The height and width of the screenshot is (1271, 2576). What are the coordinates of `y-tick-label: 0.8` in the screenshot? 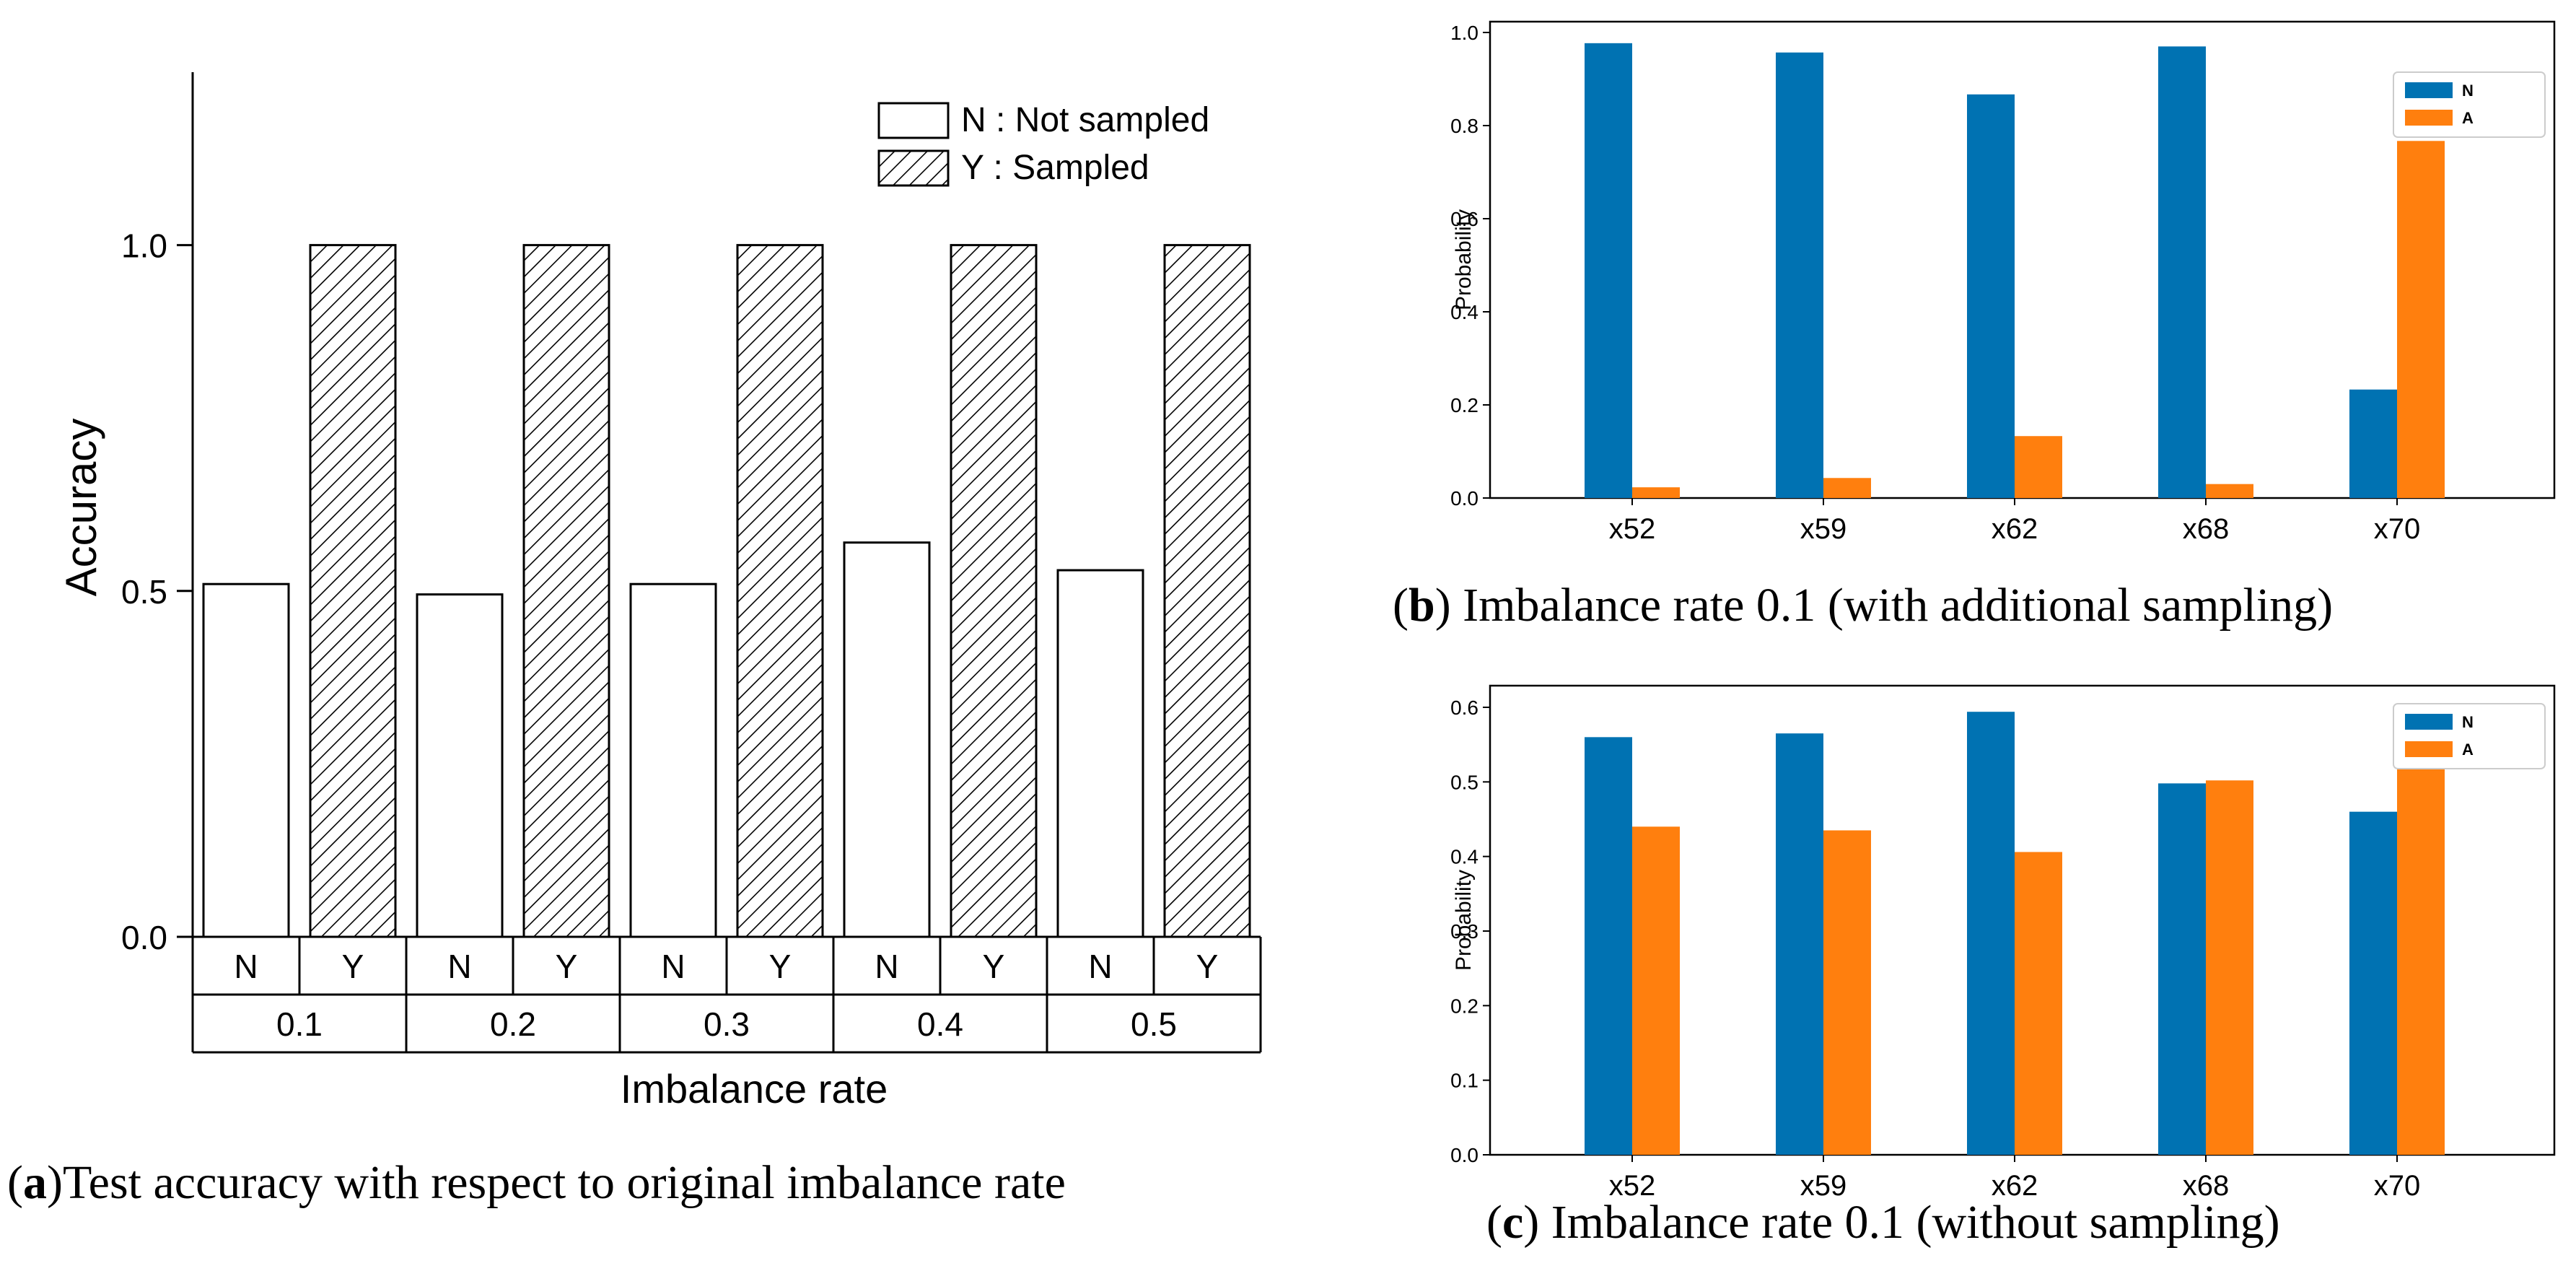 It's located at (1464, 126).